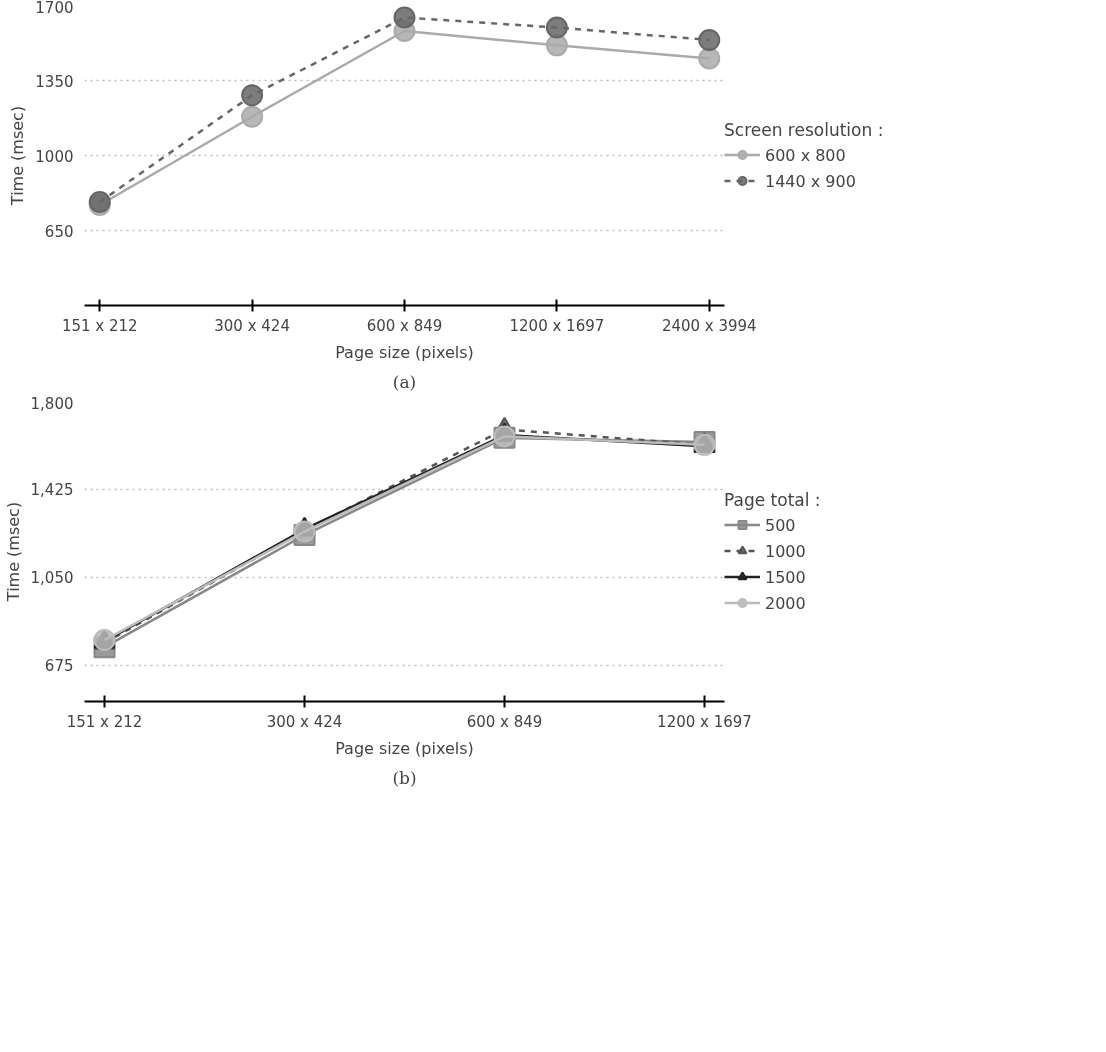  I want to click on legend-label: 1000, so click(785, 550).